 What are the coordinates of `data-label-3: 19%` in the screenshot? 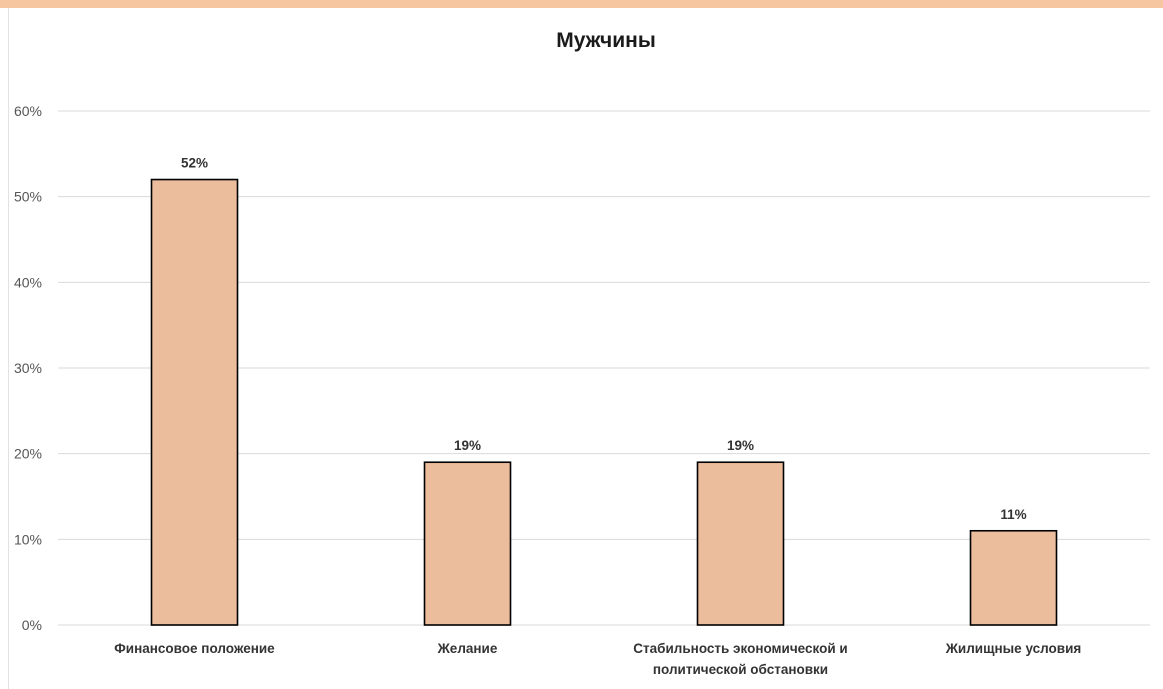 It's located at (740, 445).